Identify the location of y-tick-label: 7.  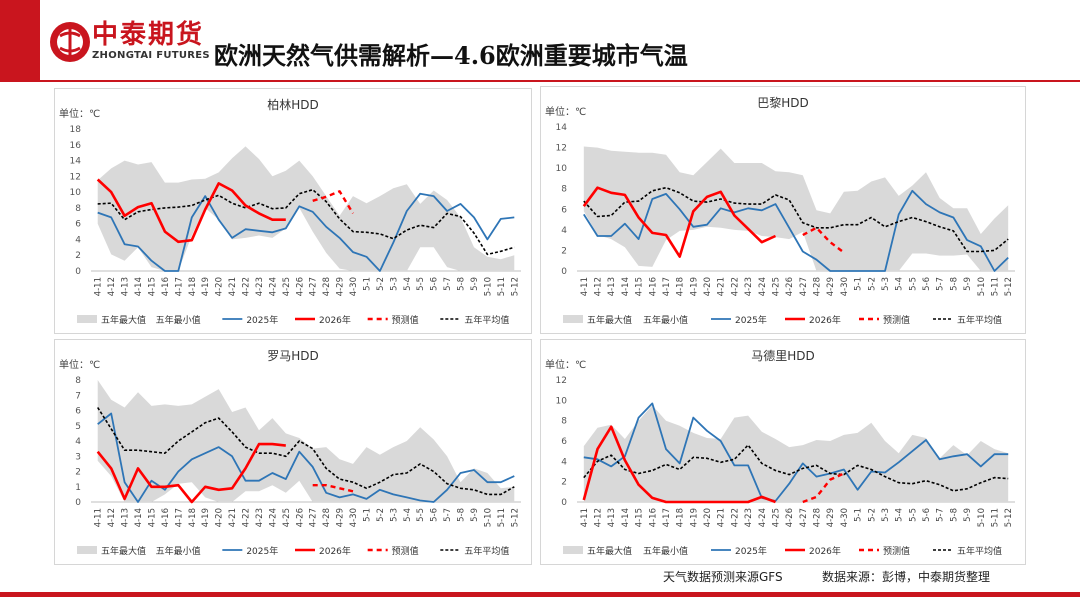
(78, 396).